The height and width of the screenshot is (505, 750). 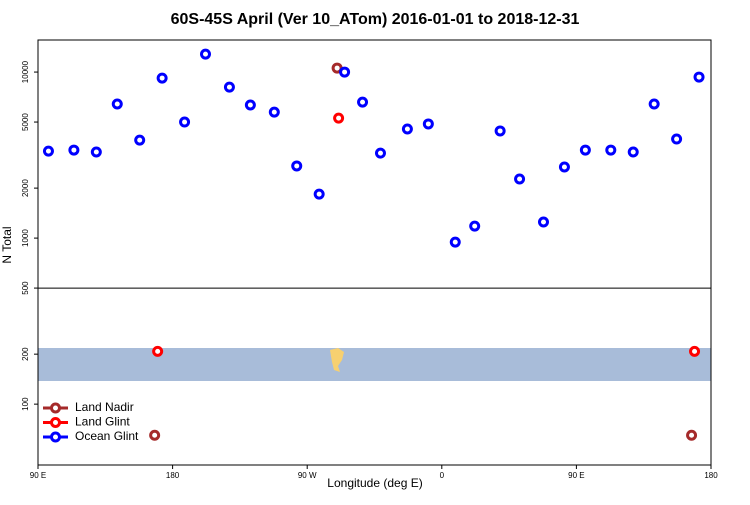 What do you see at coordinates (374, 483) in the screenshot?
I see `x-axis-label: Longitude (deg E)` at bounding box center [374, 483].